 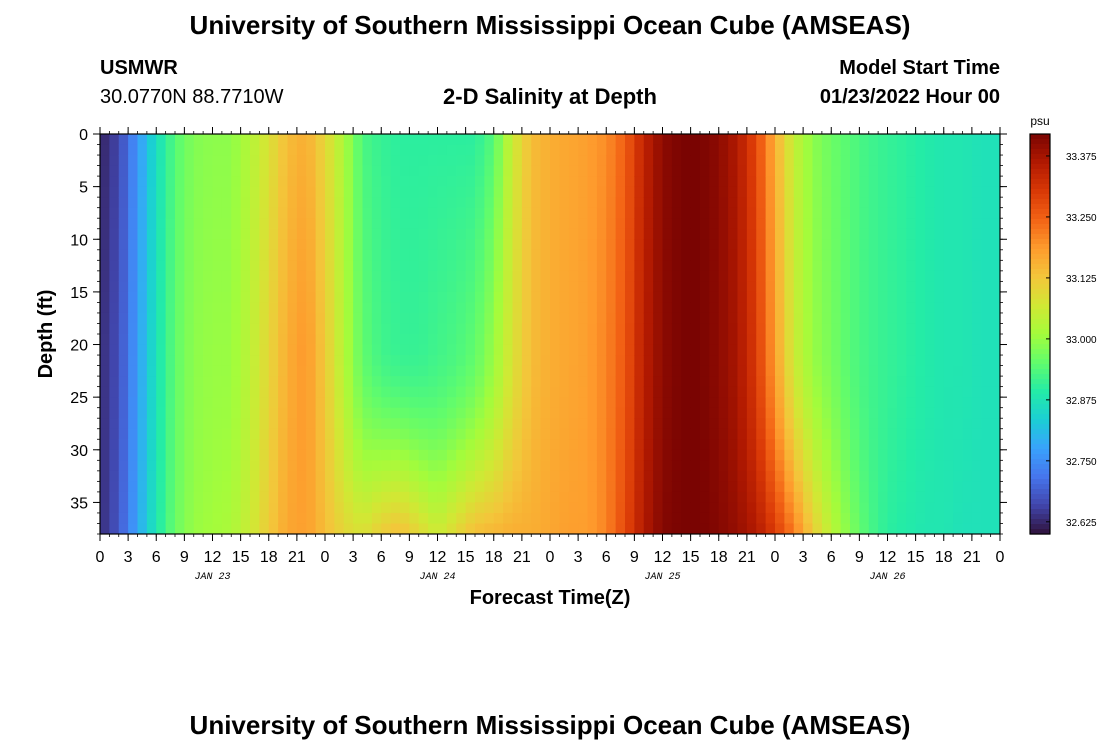 I want to click on colorbar-segment, so click(x=1040, y=287).